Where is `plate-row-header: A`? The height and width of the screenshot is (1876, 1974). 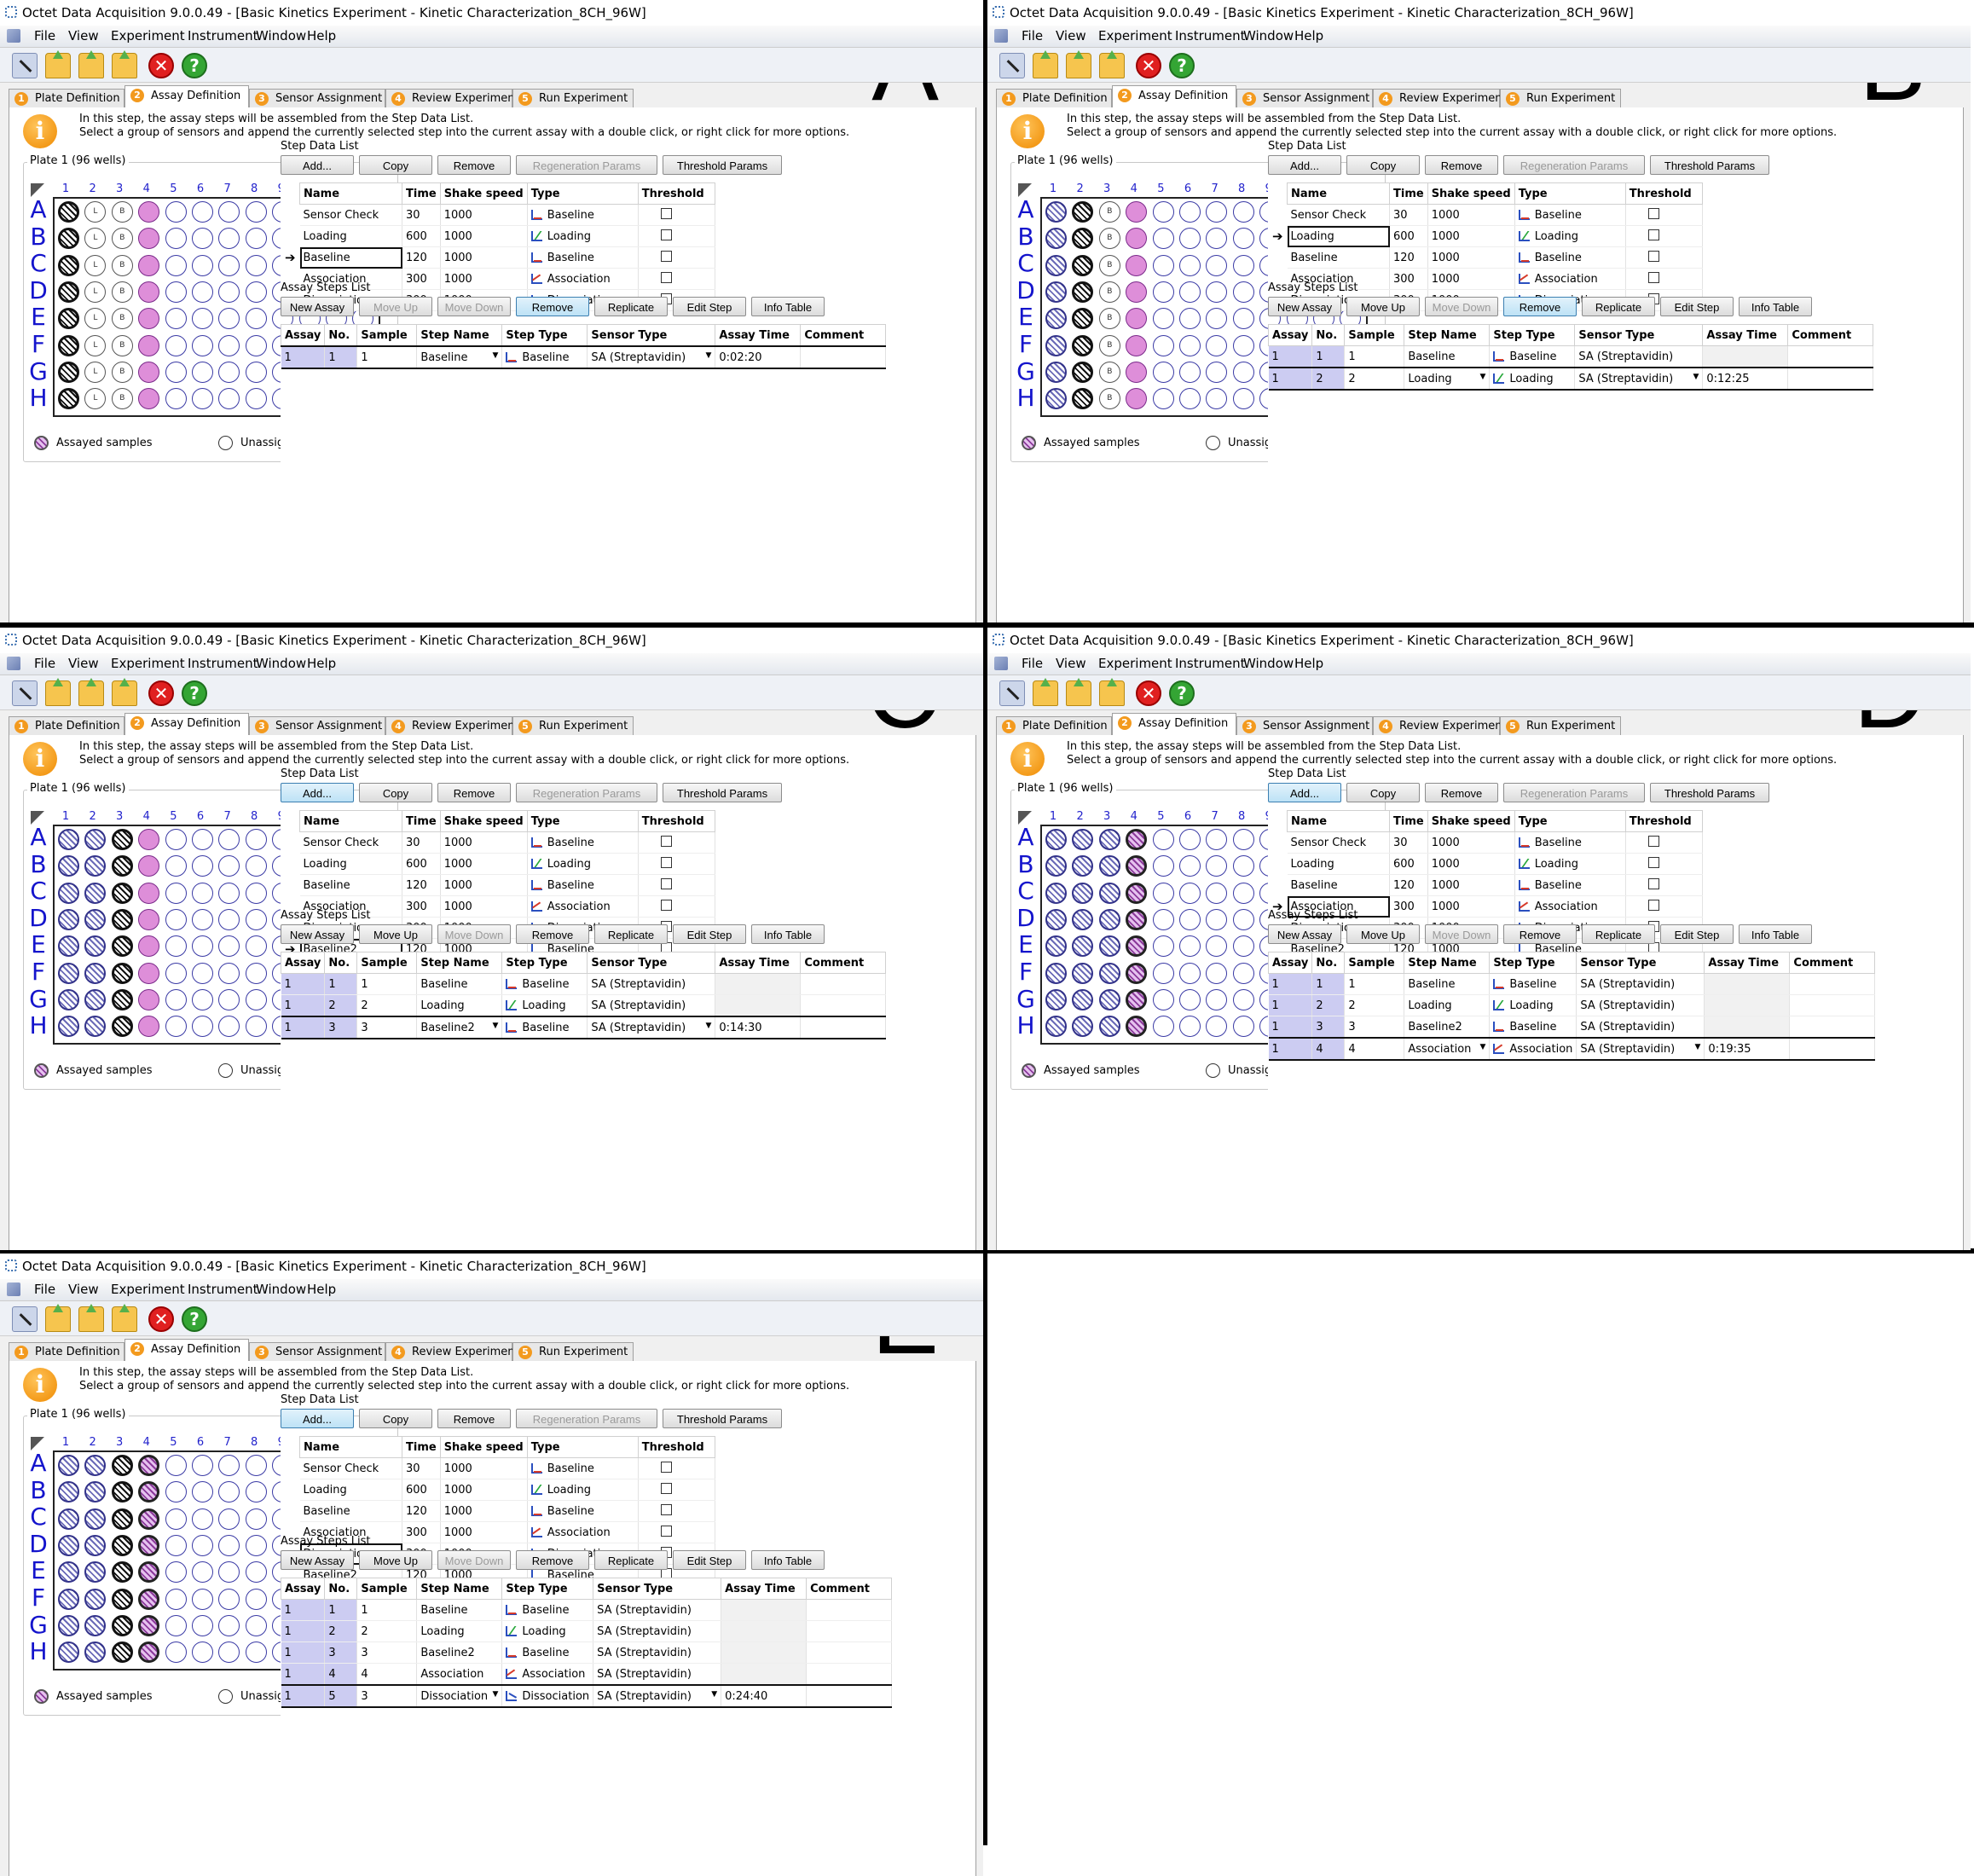
plate-row-header: A is located at coordinates (1025, 837).